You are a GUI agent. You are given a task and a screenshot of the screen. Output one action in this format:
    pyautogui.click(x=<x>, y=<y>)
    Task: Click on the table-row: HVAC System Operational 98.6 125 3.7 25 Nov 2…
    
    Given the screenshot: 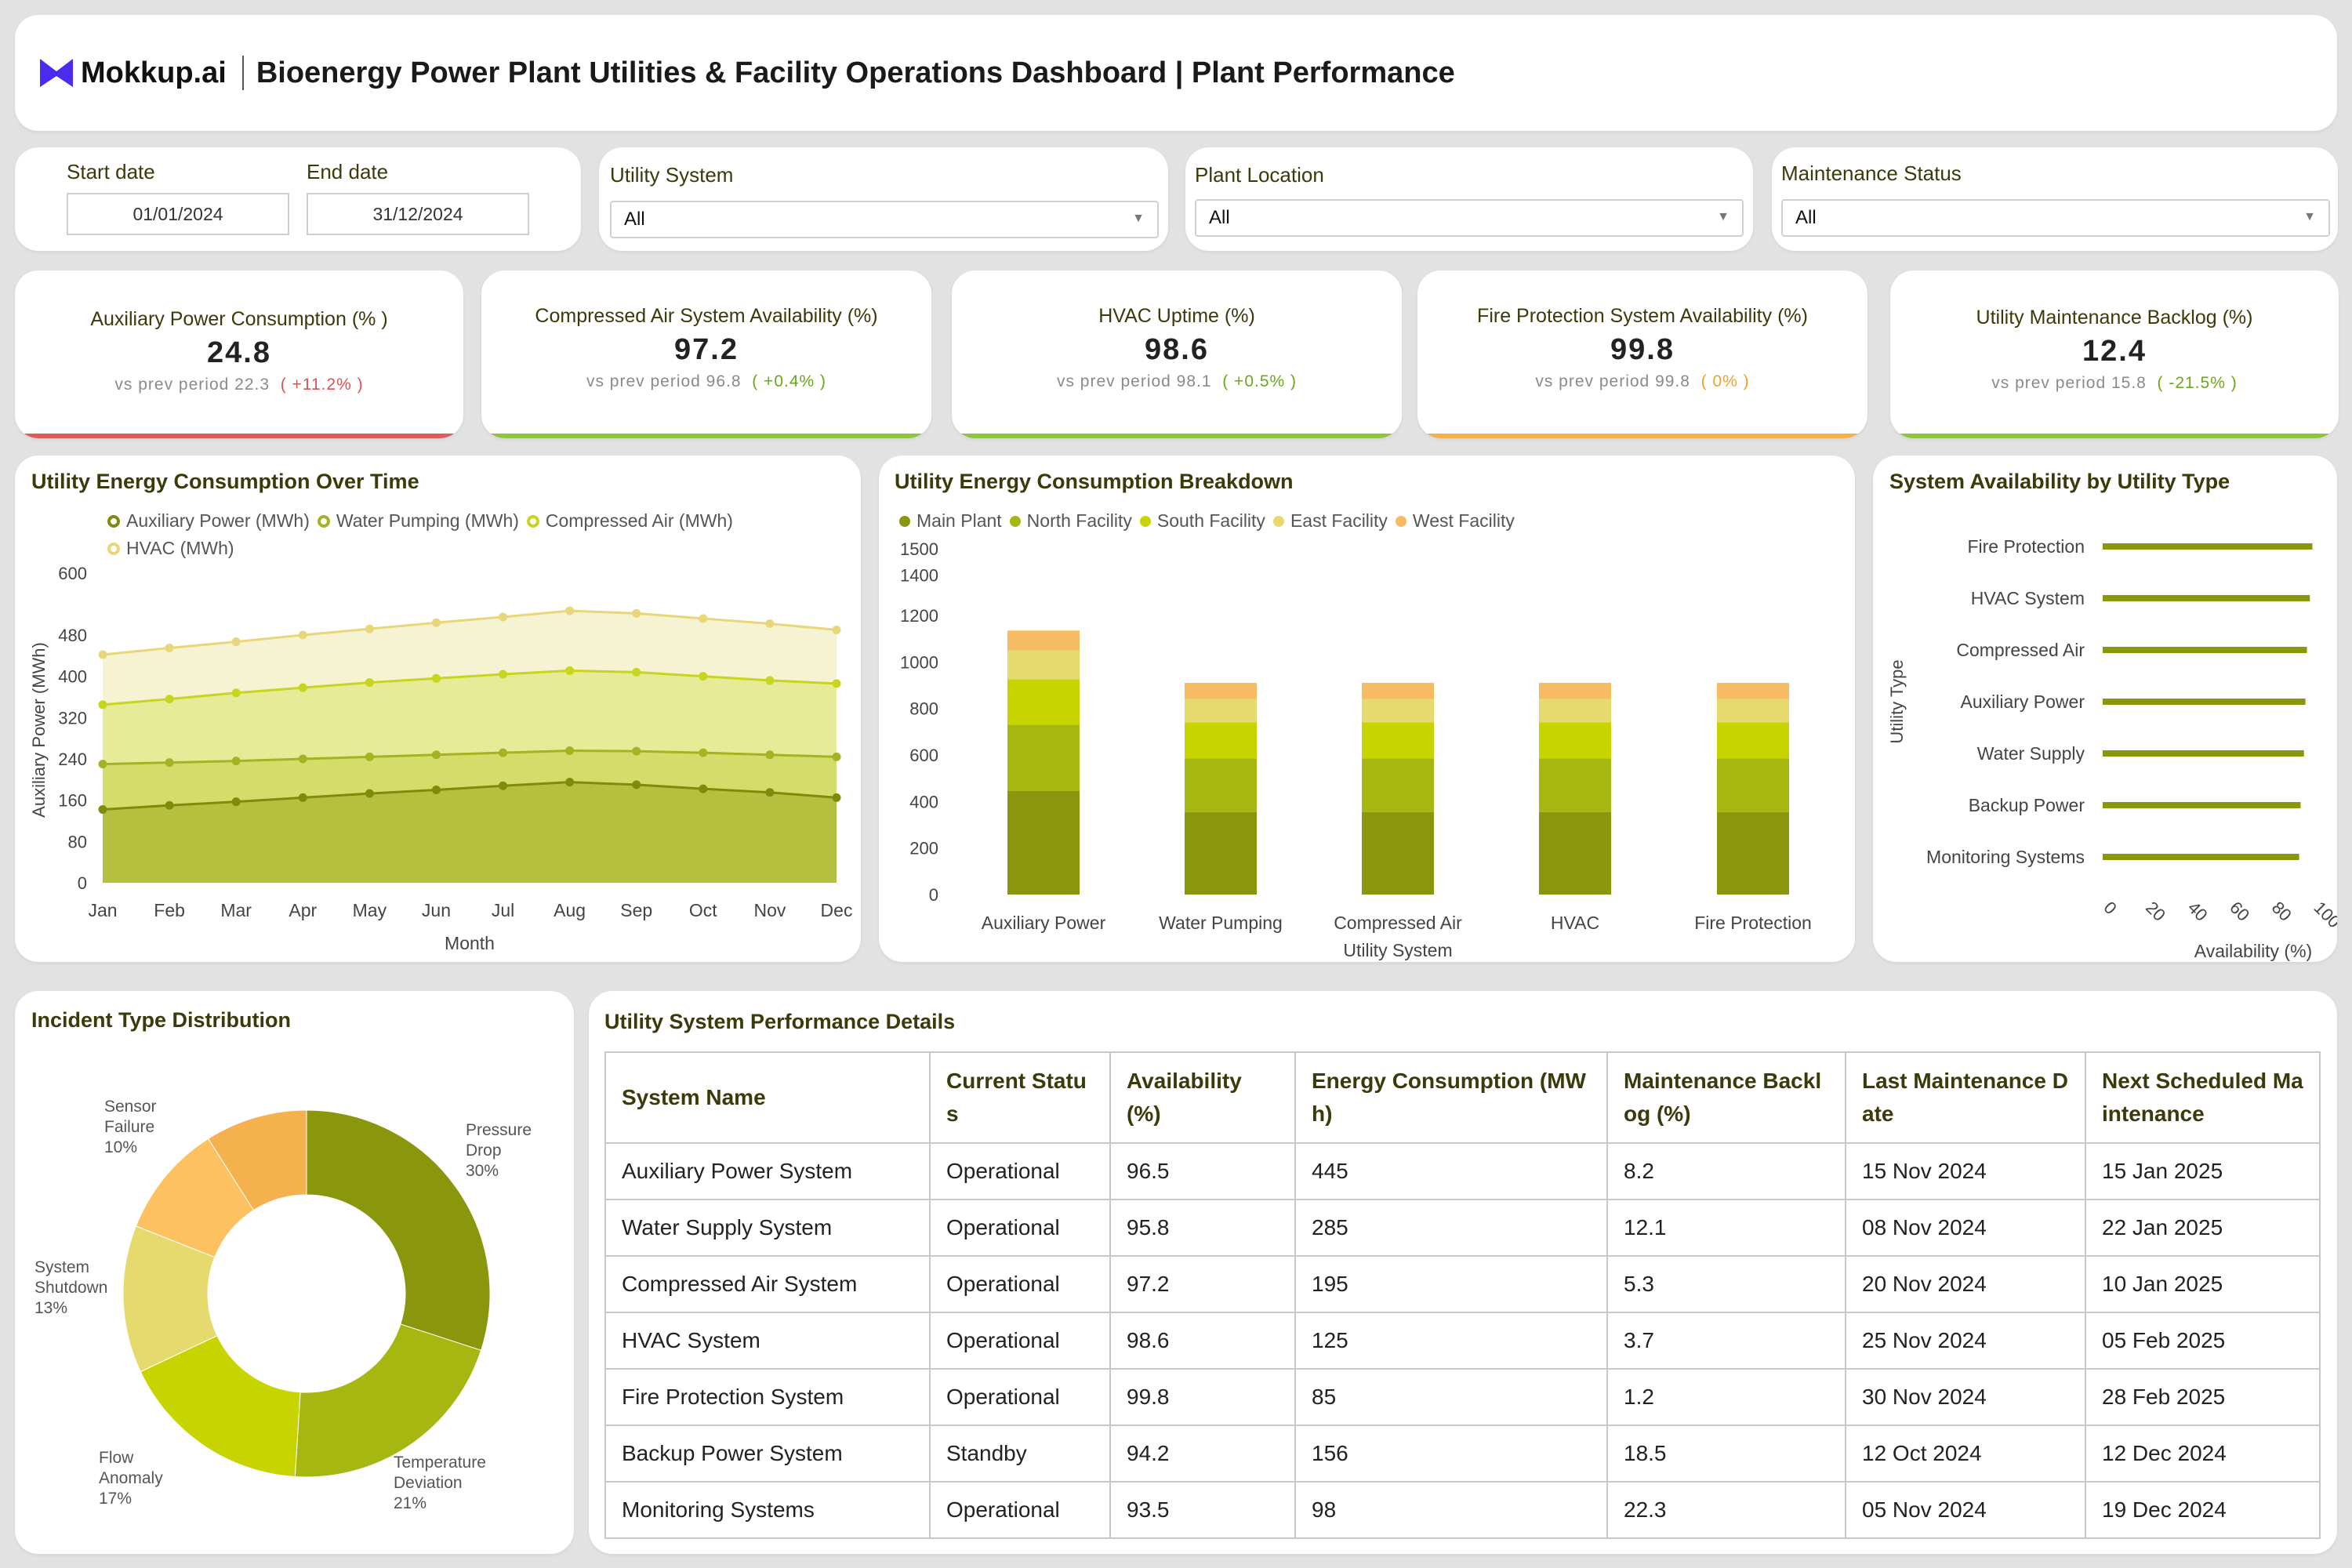 What is the action you would take?
    pyautogui.click(x=1462, y=1341)
    